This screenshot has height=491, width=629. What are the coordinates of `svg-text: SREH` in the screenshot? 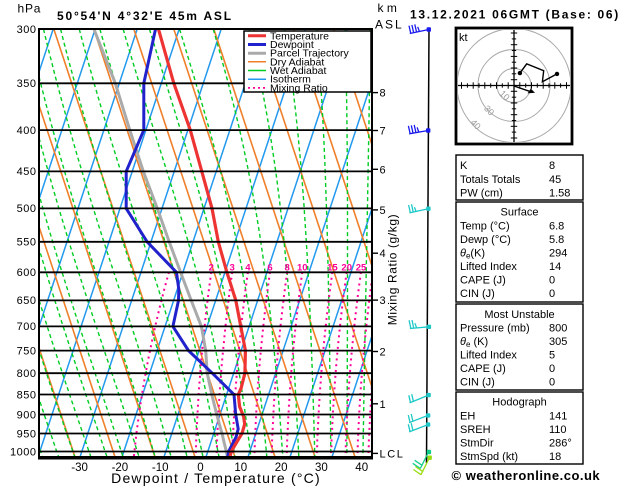 It's located at (475, 430).